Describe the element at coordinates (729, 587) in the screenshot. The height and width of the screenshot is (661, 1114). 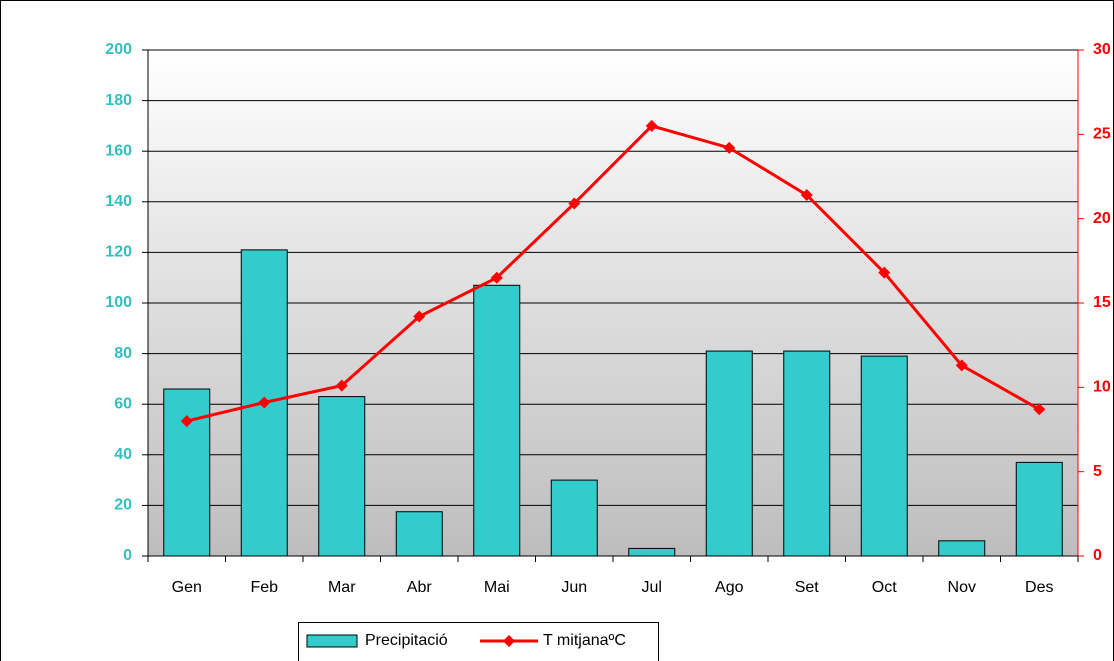
I see `x-tick-label: Ago` at that location.